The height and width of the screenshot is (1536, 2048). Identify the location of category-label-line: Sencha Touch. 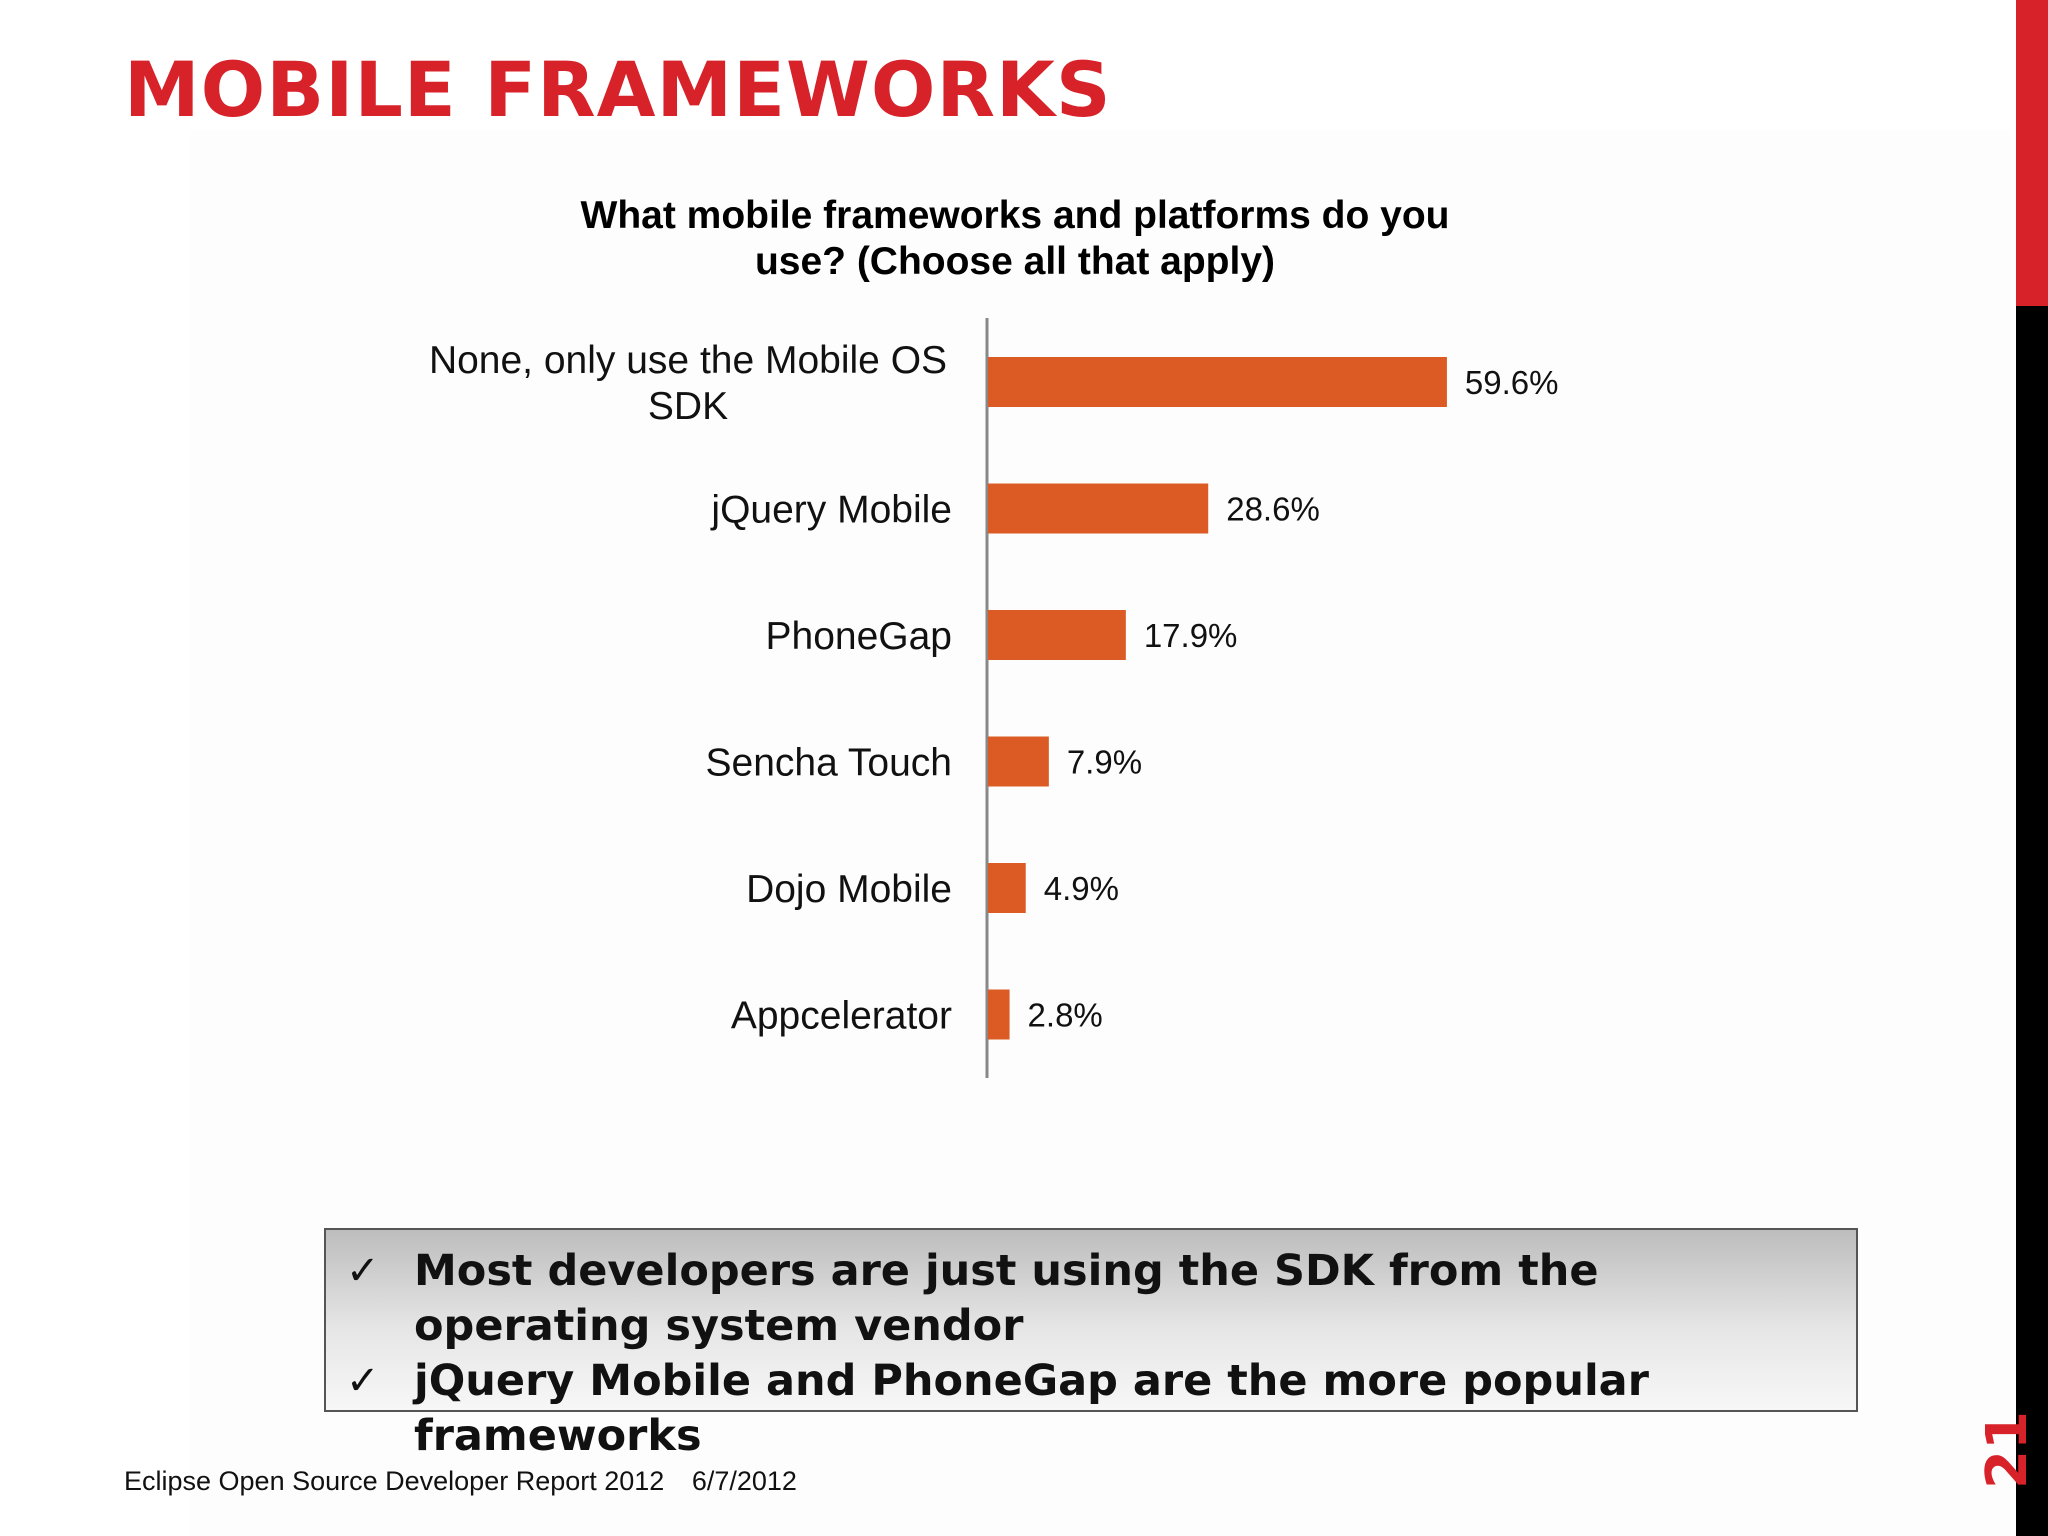
(829, 763).